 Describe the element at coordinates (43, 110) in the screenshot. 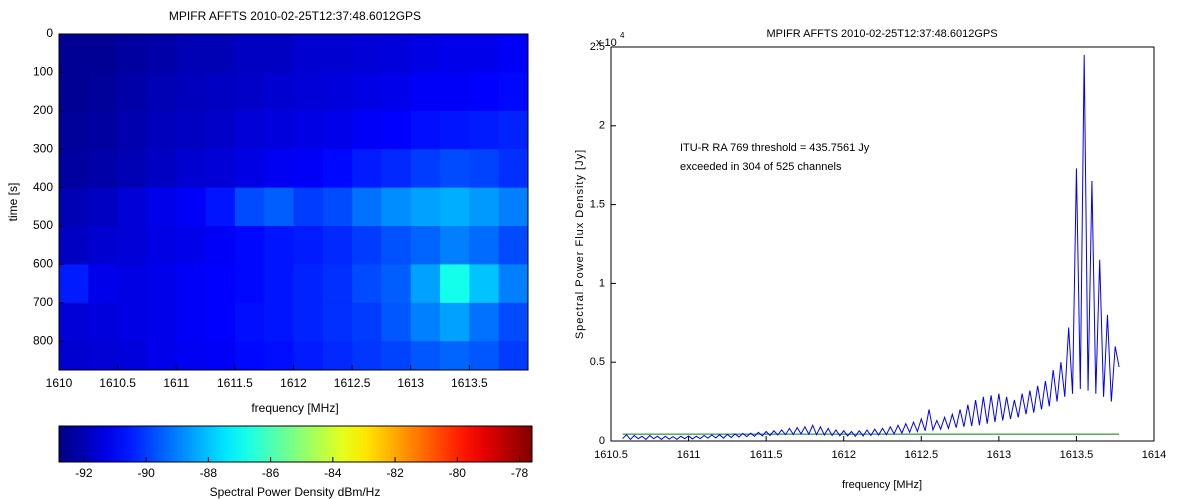

I see `y-tick-label: 200` at that location.